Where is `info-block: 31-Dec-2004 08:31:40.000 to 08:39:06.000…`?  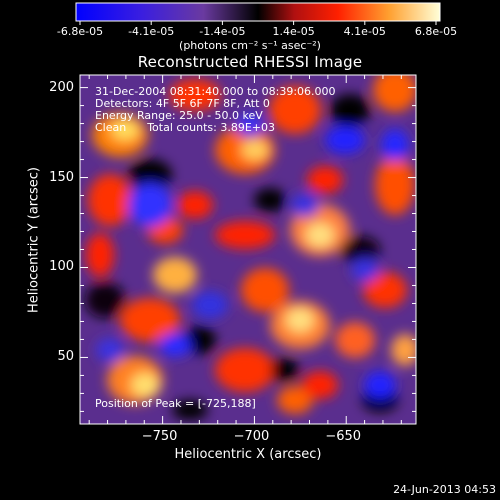 info-block: 31-Dec-2004 08:31:40.000 to 08:39:06.000… is located at coordinates (215, 110).